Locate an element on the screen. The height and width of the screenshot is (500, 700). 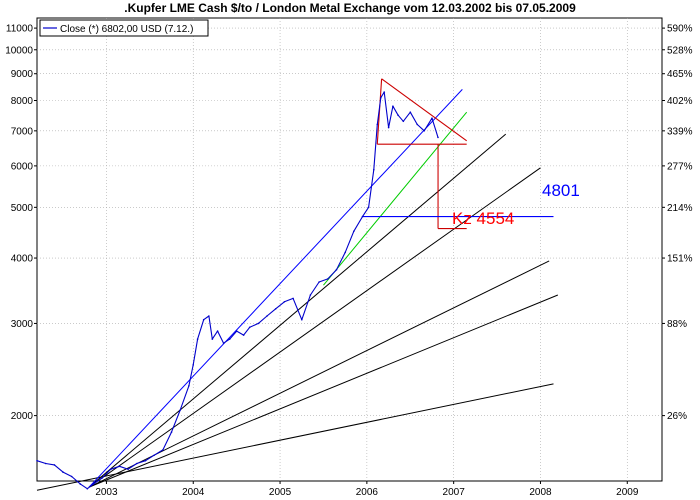
x-tick-label: 2009 is located at coordinates (627, 492).